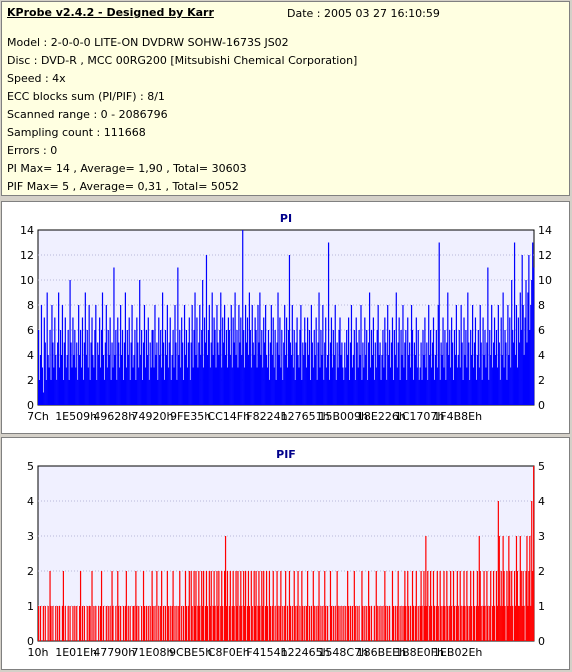 The width and height of the screenshot is (572, 672). Describe the element at coordinates (545, 280) in the screenshot. I see `pi-ytick-right-5: 10` at that location.